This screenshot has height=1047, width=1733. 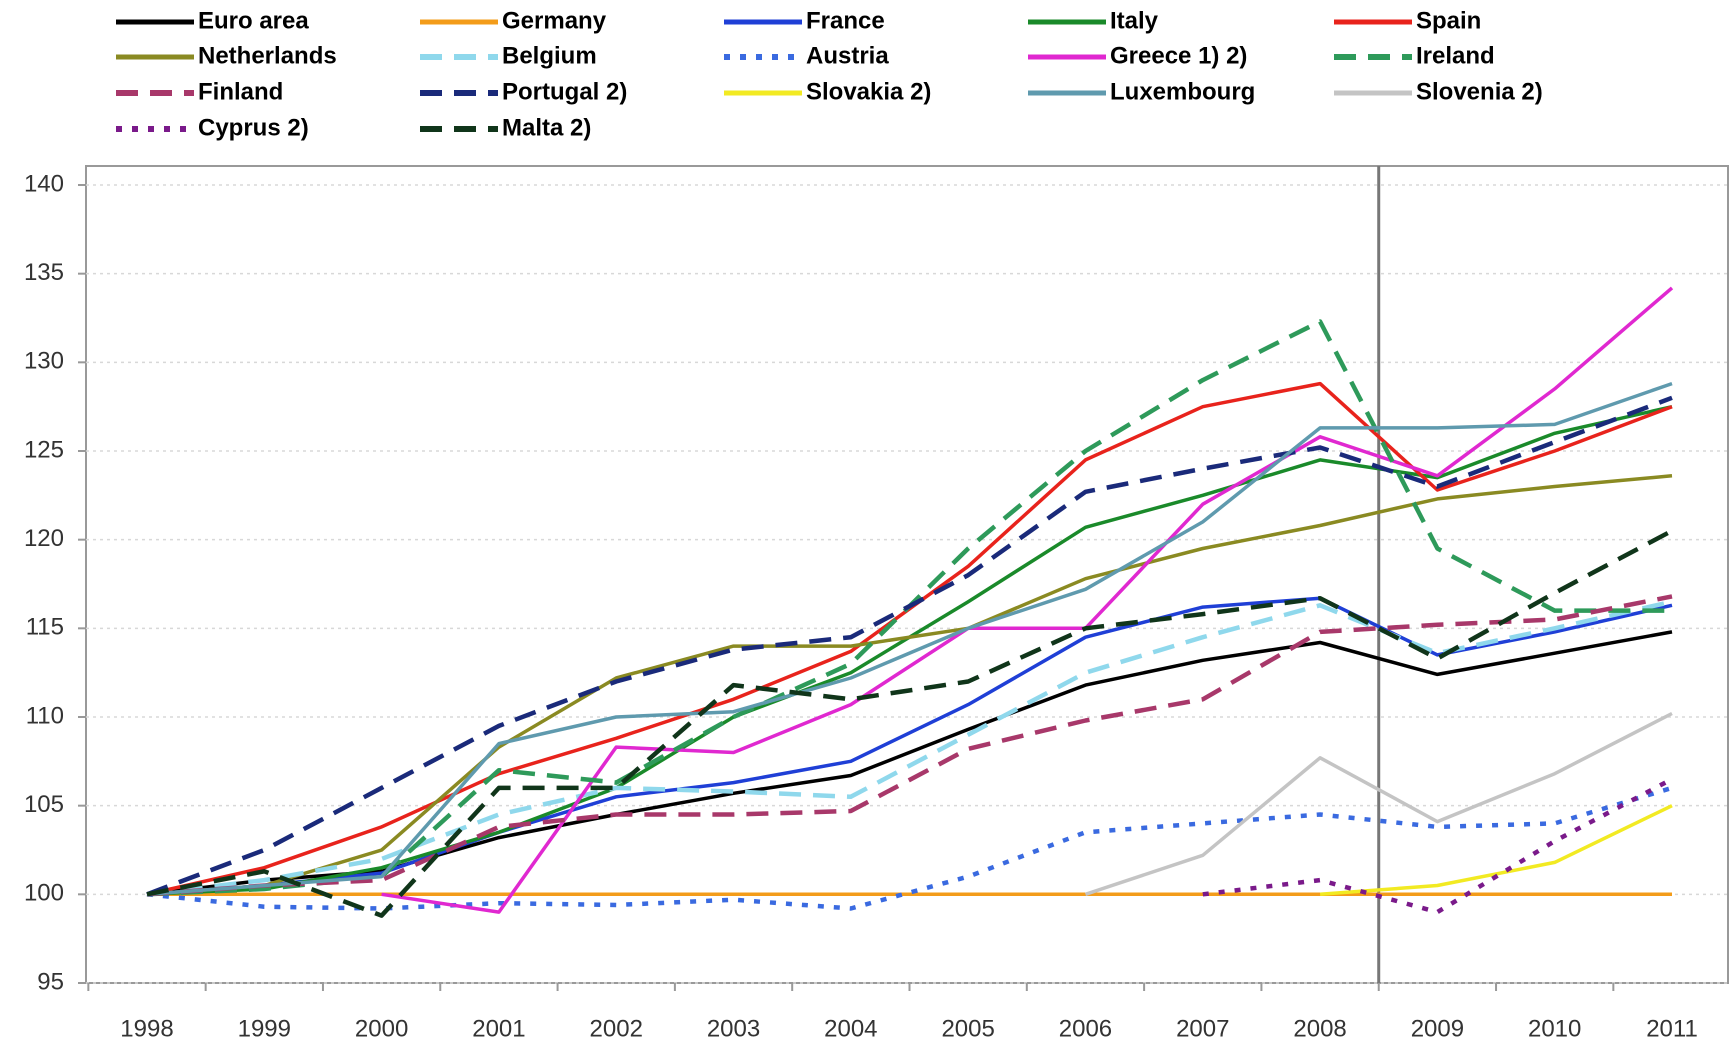 I want to click on x-tick-label: 2009, so click(x=1437, y=1028).